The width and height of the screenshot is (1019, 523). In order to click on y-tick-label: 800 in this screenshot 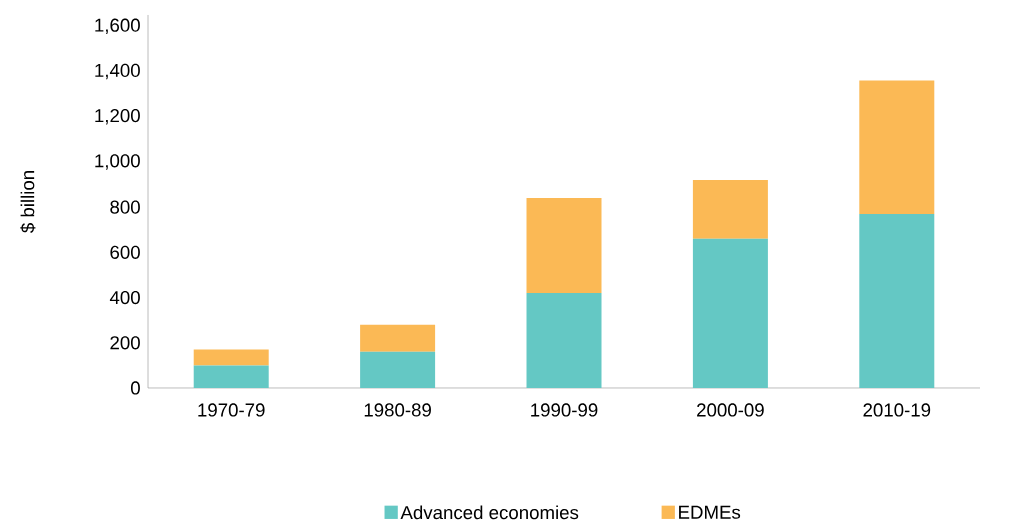, I will do `click(125, 207)`.